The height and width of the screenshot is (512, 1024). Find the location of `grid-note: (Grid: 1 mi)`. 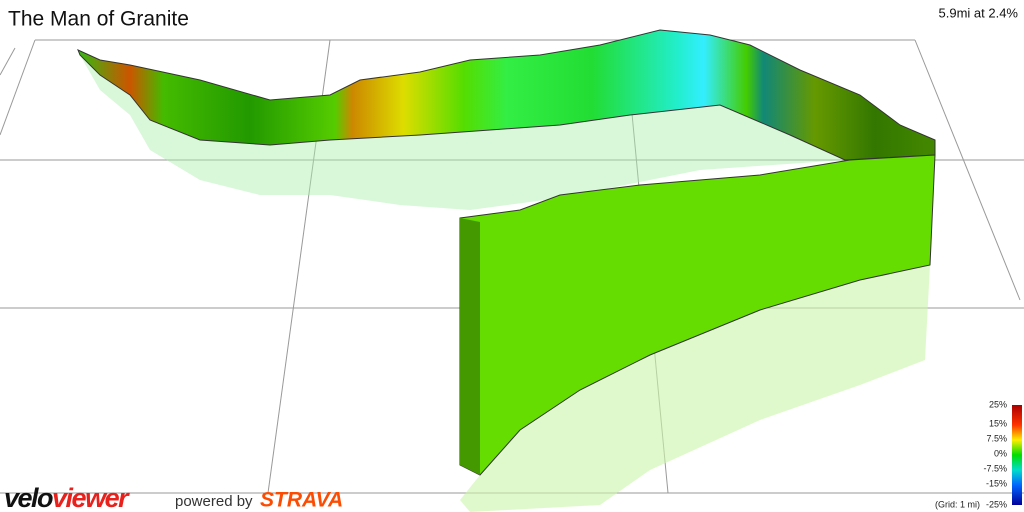

grid-note: (Grid: 1 mi) is located at coordinates (957, 504).